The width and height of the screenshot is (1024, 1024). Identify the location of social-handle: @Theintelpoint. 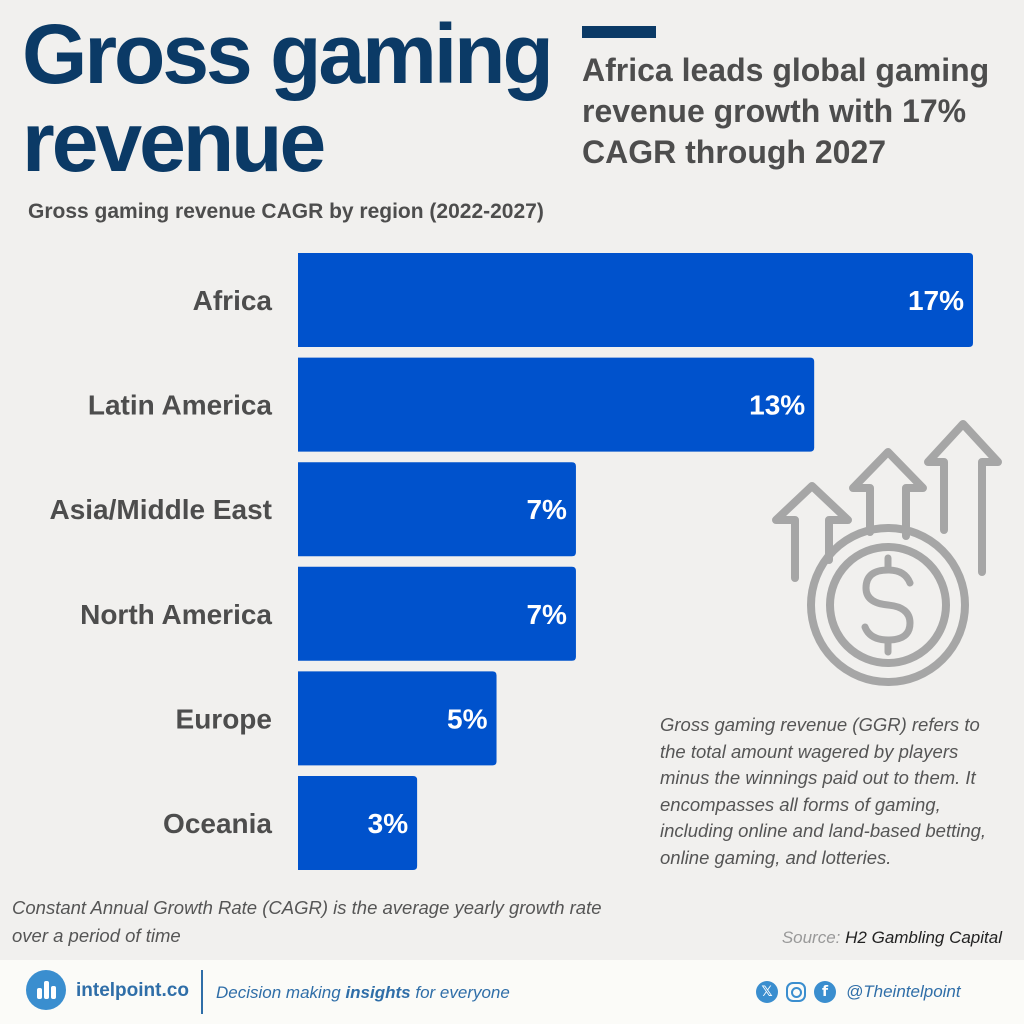
(903, 991).